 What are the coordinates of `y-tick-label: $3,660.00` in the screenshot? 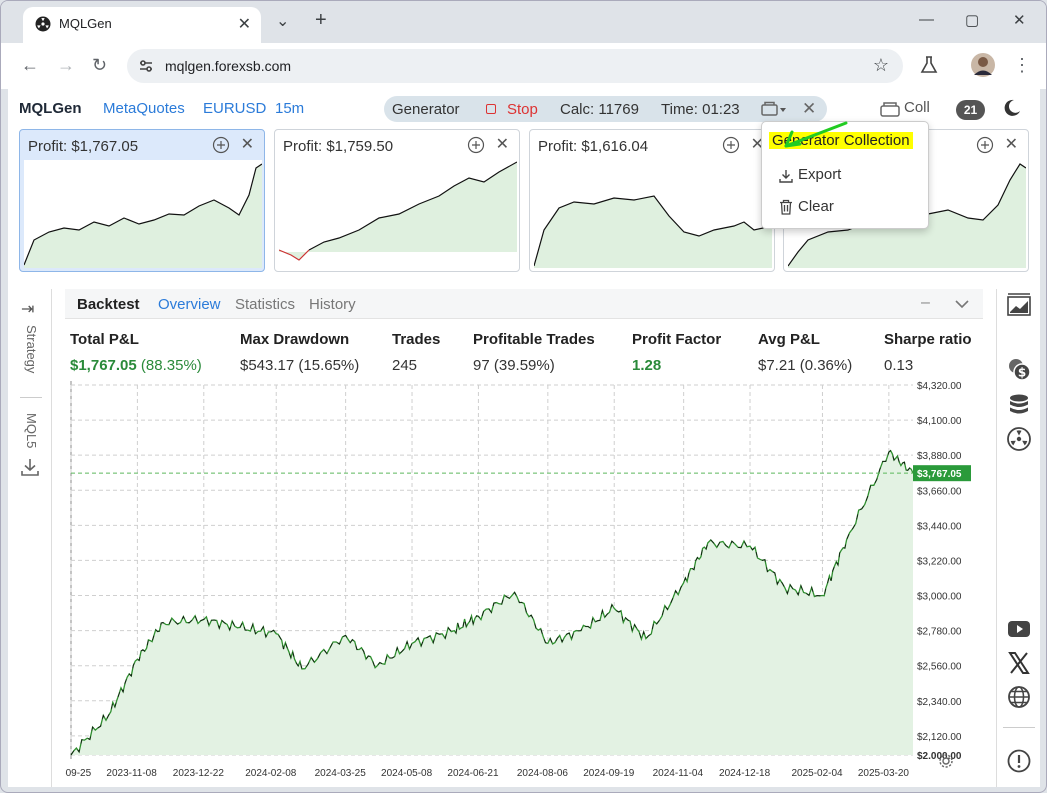 It's located at (939, 491).